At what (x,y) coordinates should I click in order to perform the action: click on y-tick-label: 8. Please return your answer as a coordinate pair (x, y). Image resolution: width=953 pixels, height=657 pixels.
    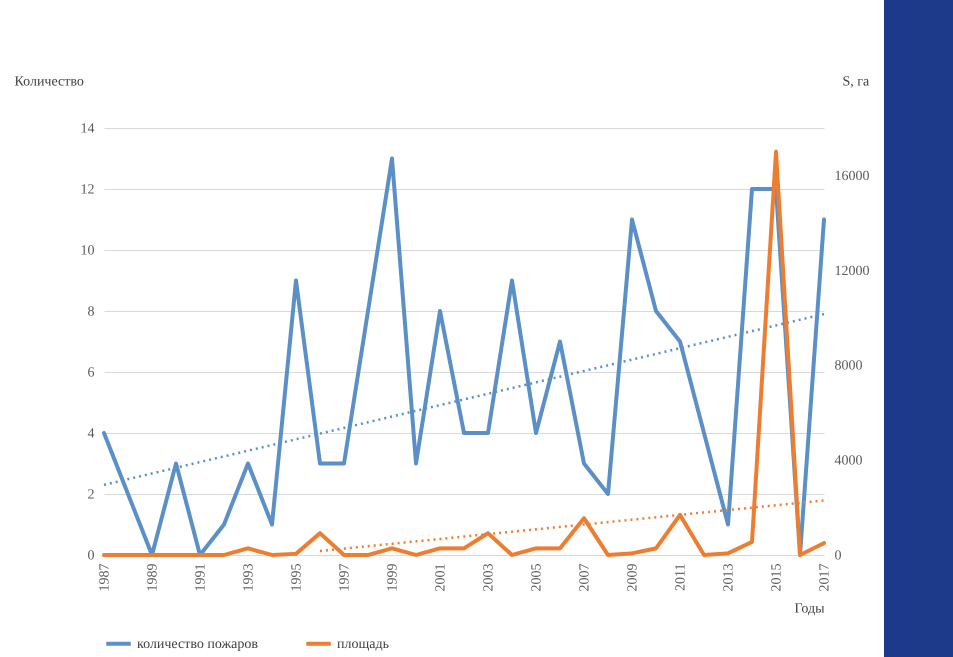
    Looking at the image, I should click on (91, 312).